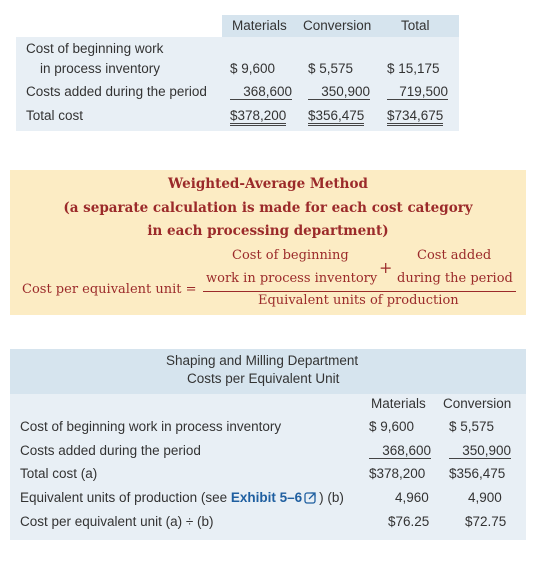 The image size is (548, 581). What do you see at coordinates (415, 25) in the screenshot?
I see `col-header-total: Total` at bounding box center [415, 25].